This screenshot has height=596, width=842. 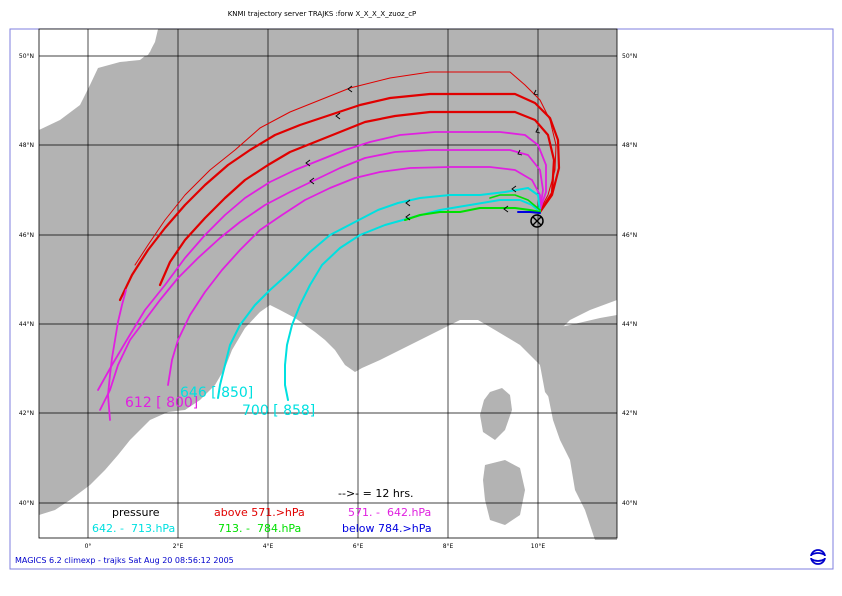 What do you see at coordinates (529, 212) in the screenshot?
I see `trajectory-blue` at bounding box center [529, 212].